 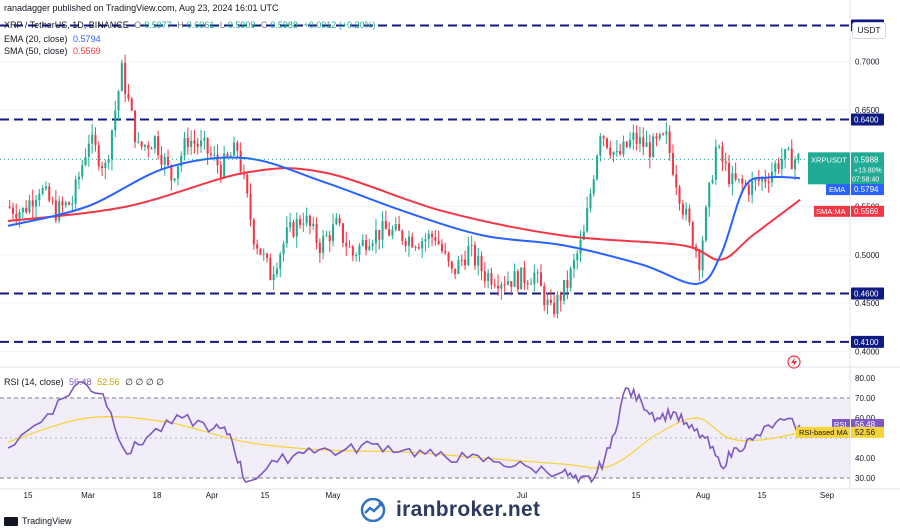 I want to click on time-tick-label: 18, so click(x=157, y=495).